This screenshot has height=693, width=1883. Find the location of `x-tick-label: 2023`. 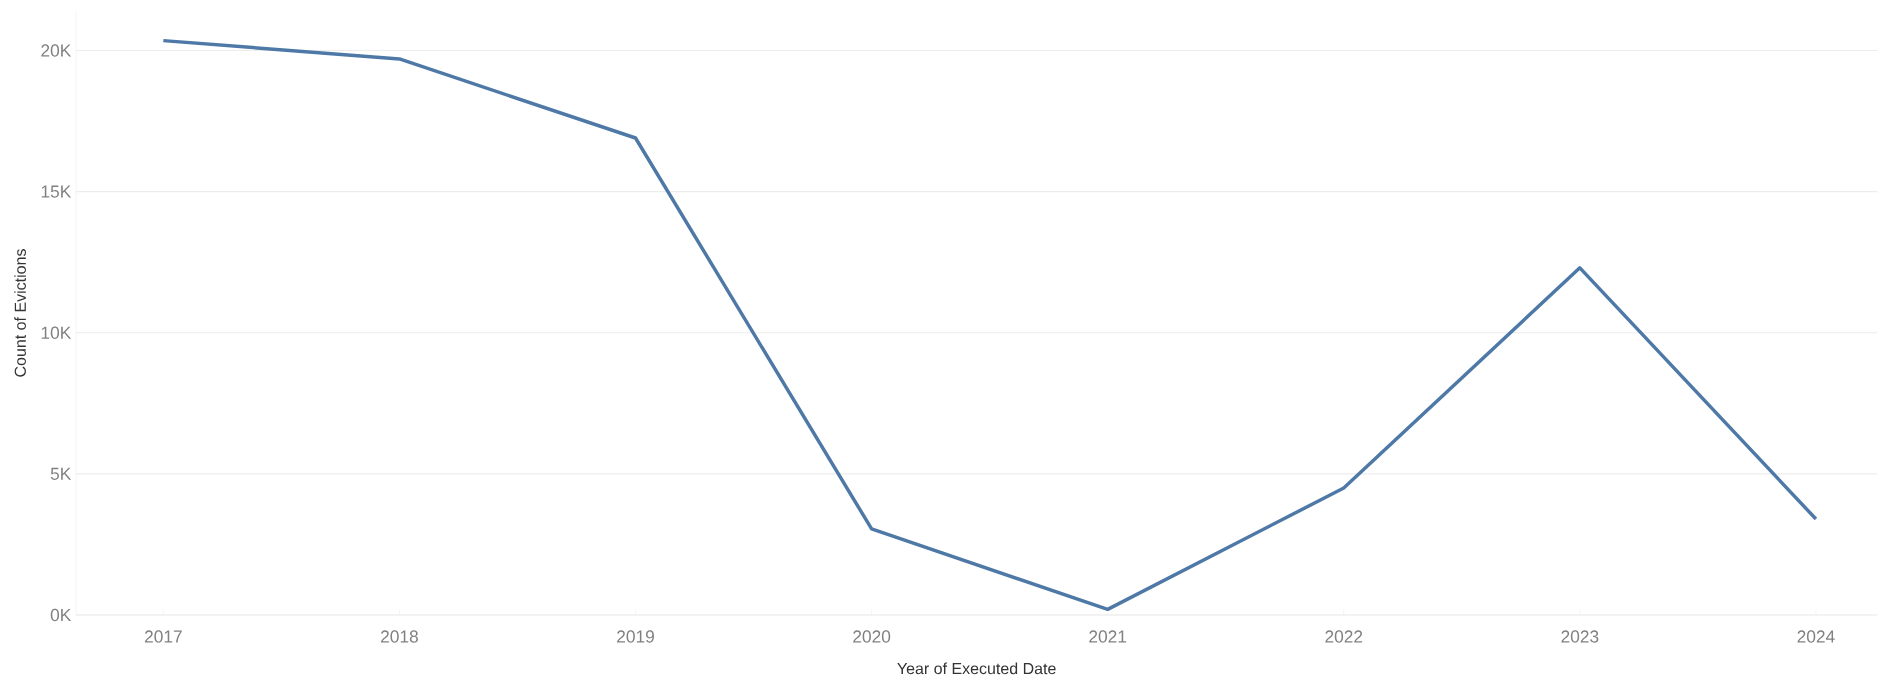

x-tick-label: 2023 is located at coordinates (1580, 636).